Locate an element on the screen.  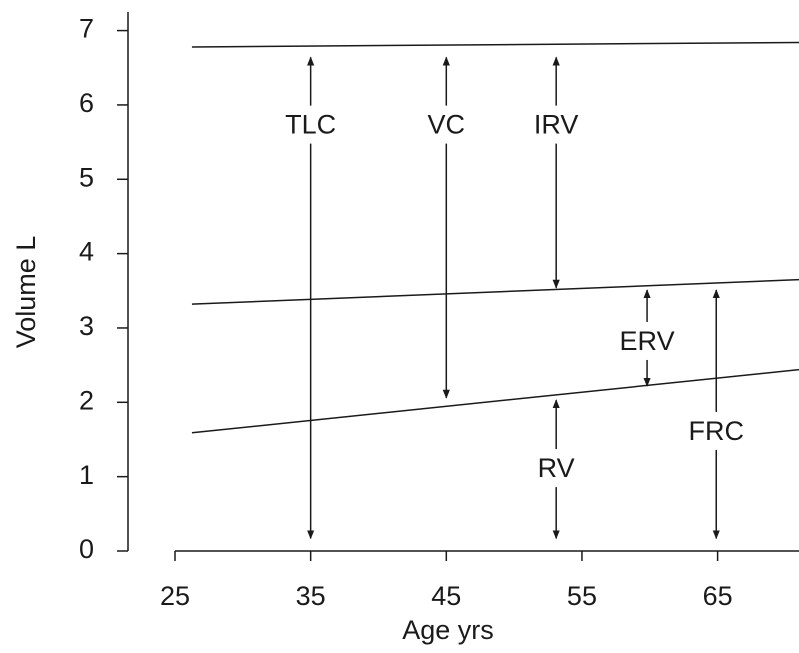
annotation-label: ERV is located at coordinates (647, 341).